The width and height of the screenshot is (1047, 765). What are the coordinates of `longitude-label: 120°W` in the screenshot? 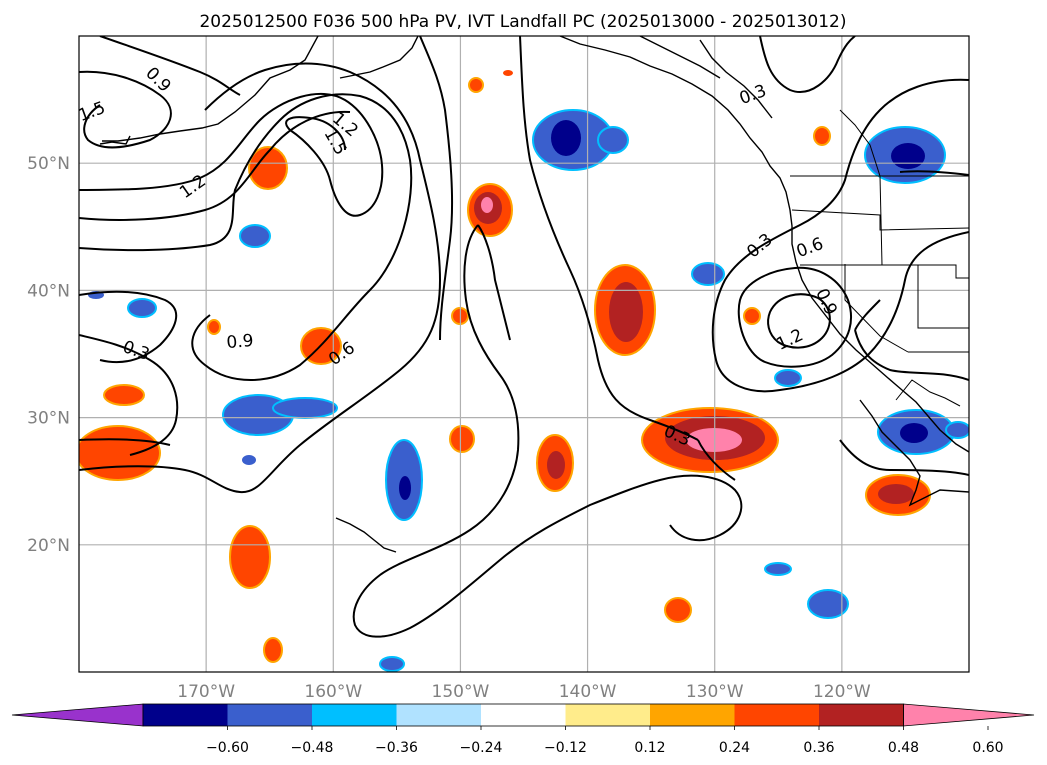 It's located at (842, 692).